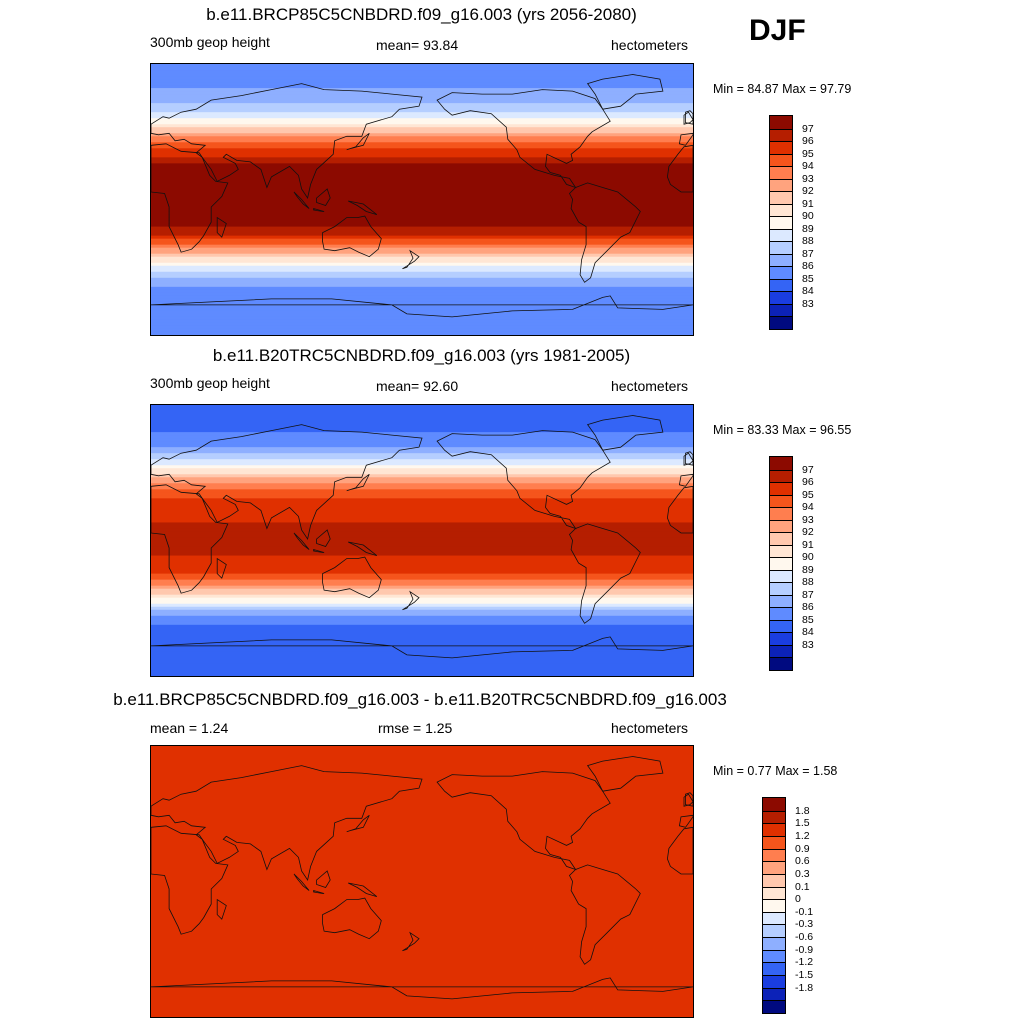  I want to click on panel-3-mean-label: mean = 1.24, so click(189, 728).